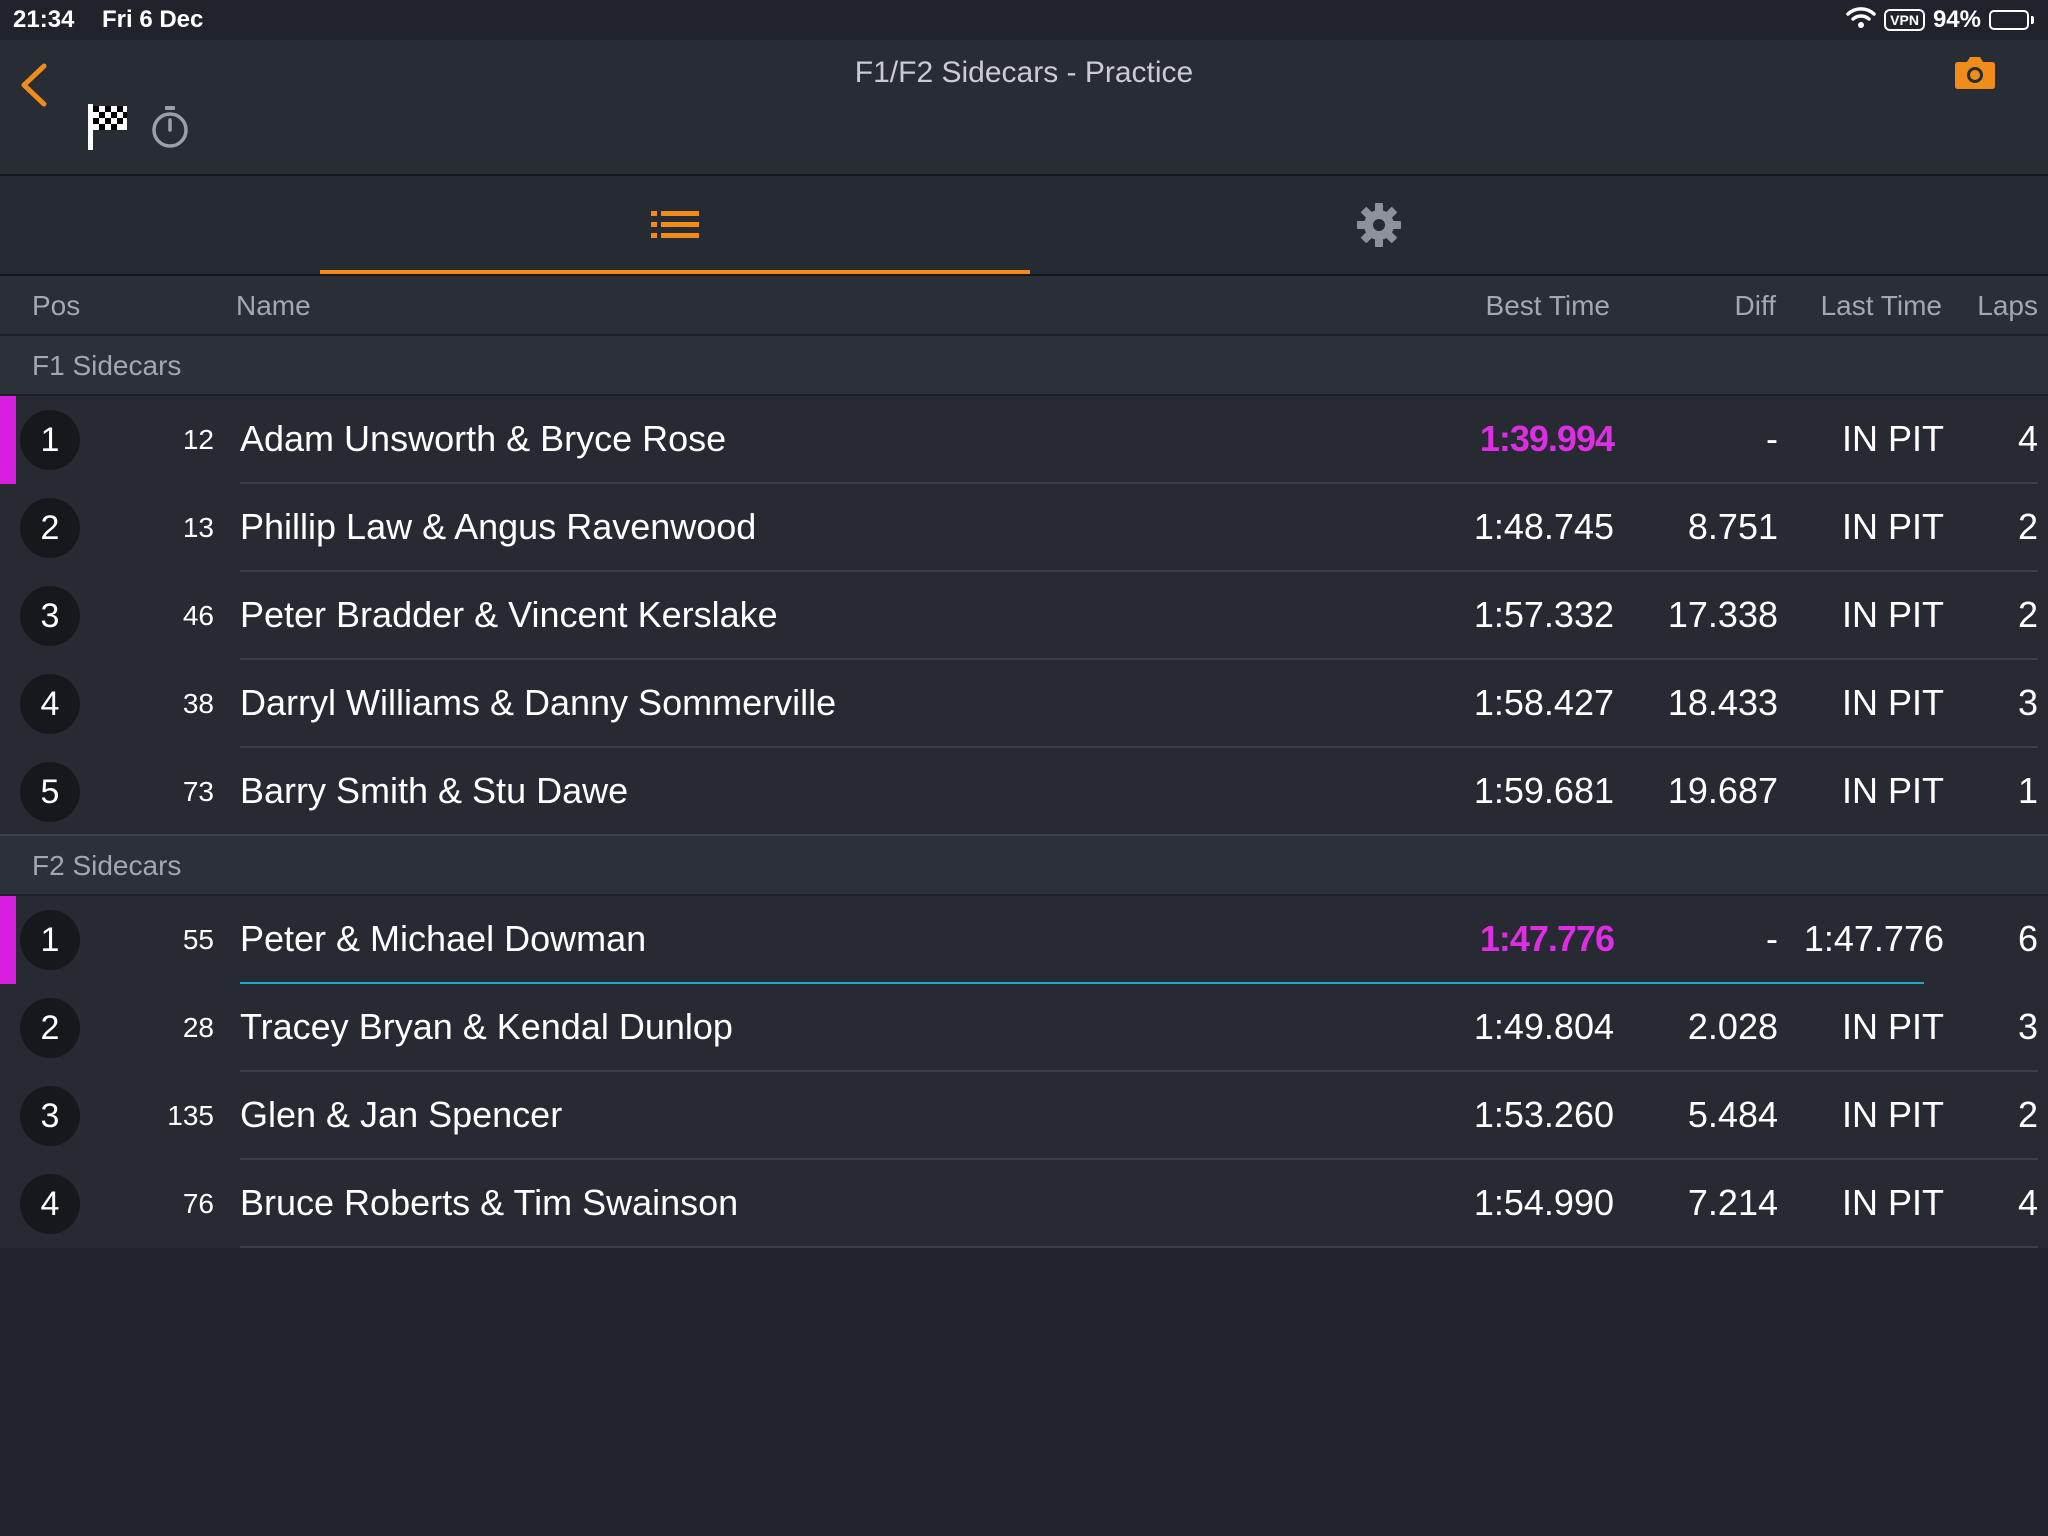 Image resolution: width=2048 pixels, height=1536 pixels. Describe the element at coordinates (1543, 1026) in the screenshot. I see `best-time: 1:49.804` at that location.